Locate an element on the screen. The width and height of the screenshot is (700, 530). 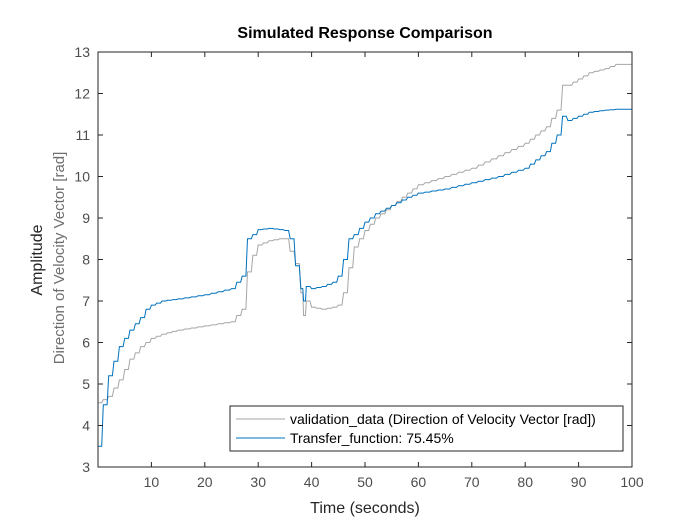
x-tick-label: 10 is located at coordinates (152, 482).